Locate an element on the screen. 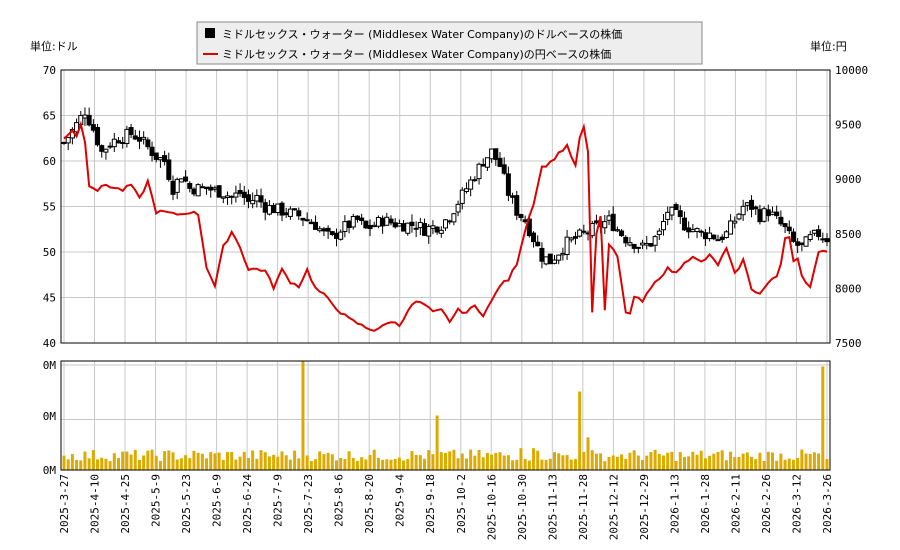  x-tick-label: 2026-3-12 is located at coordinates (796, 504).